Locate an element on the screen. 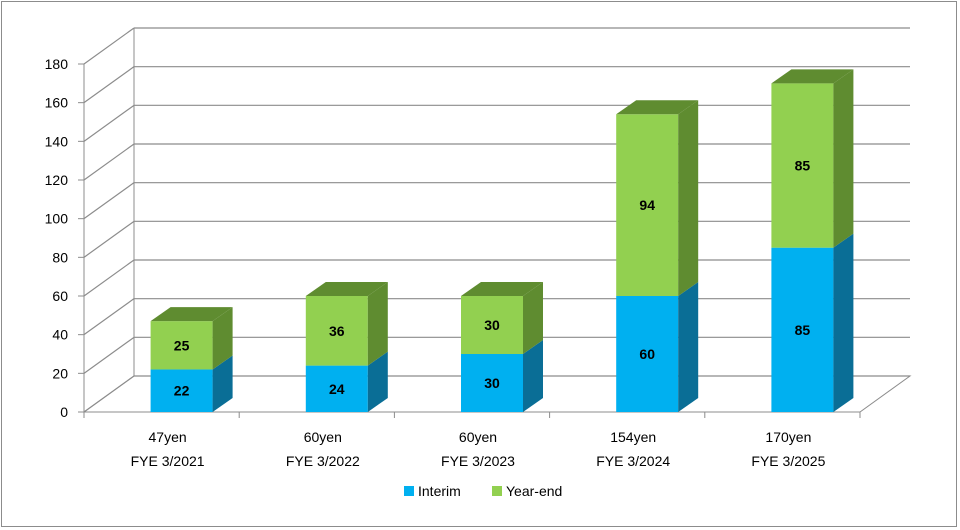 This screenshot has width=960, height=530. y-tick-label: 180 is located at coordinates (57, 64).